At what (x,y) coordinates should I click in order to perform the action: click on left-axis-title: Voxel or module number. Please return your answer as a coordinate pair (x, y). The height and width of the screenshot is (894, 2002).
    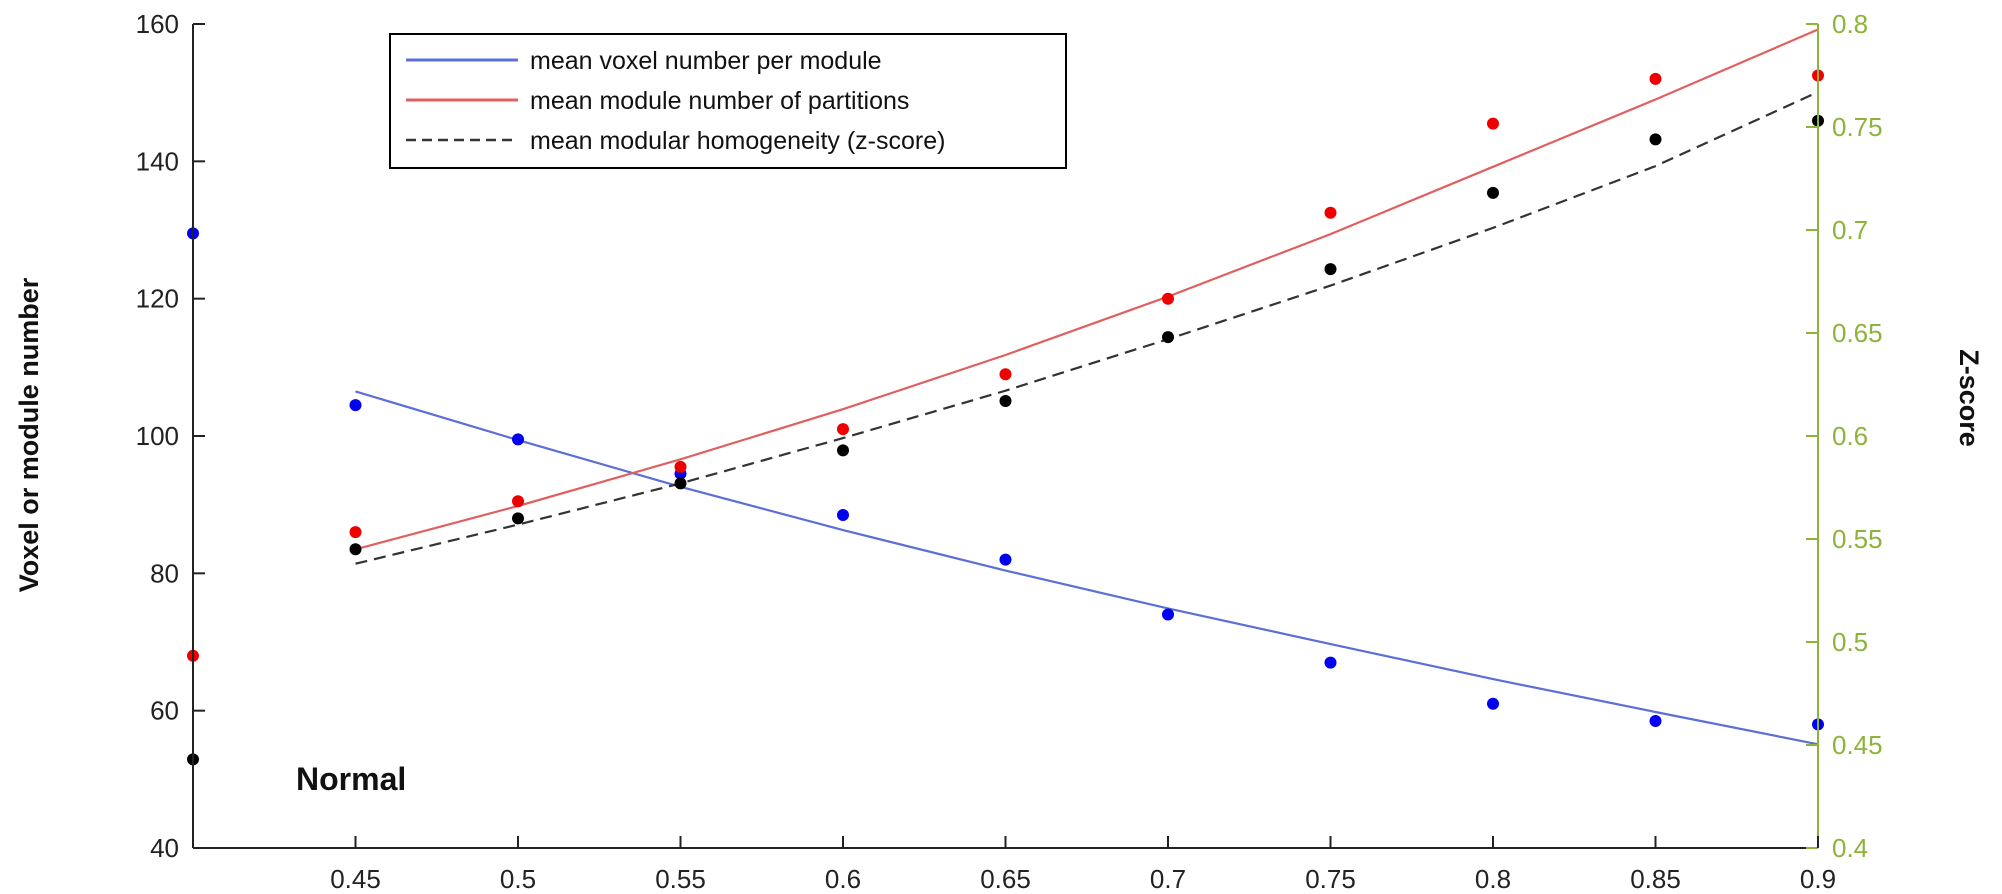
    Looking at the image, I should click on (29, 434).